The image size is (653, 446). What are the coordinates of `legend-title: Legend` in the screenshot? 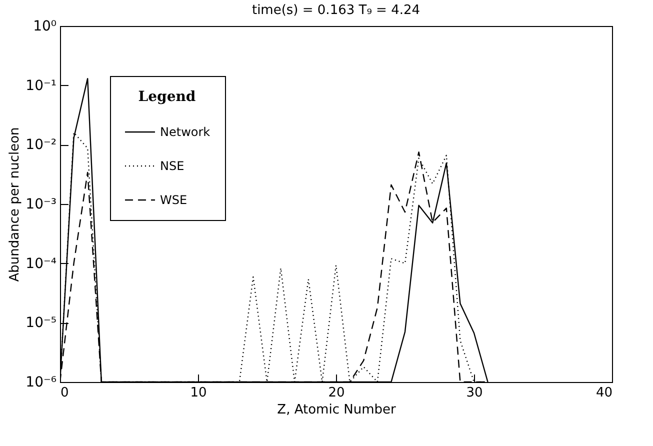 It's located at (167, 97).